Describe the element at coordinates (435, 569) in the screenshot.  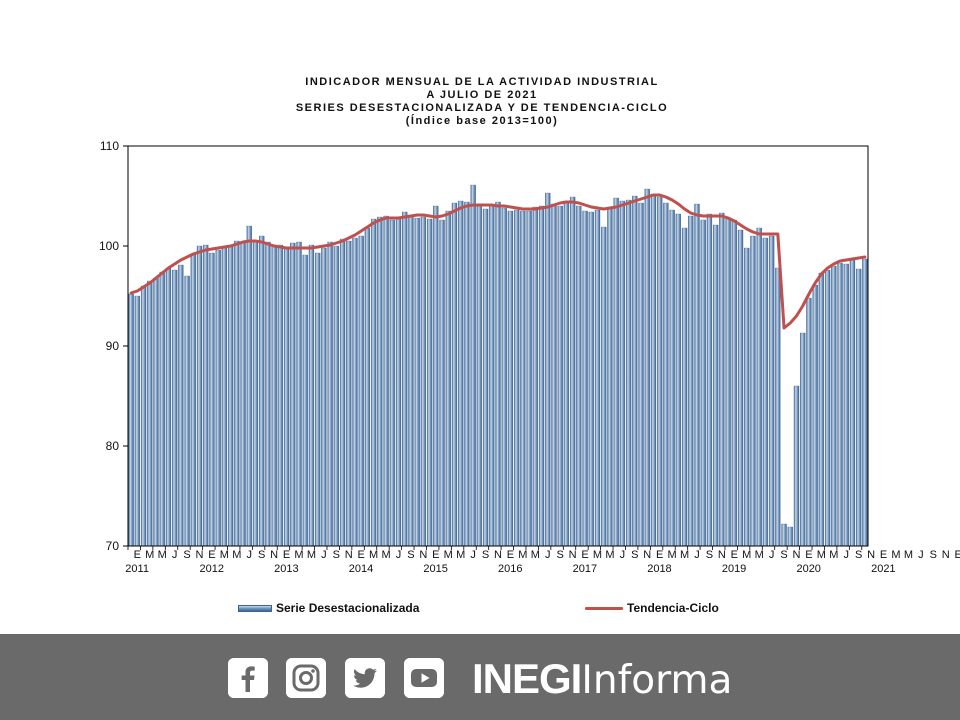
I see `x-year-label: 2015` at that location.